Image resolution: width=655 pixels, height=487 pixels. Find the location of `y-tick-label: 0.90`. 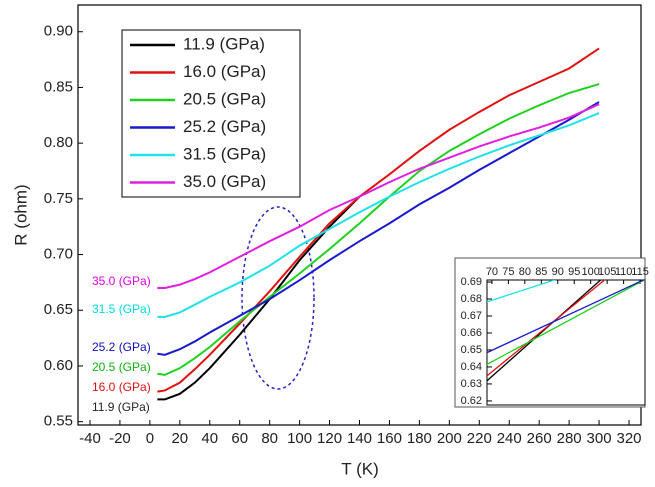

y-tick-label: 0.90 is located at coordinates (58, 31).